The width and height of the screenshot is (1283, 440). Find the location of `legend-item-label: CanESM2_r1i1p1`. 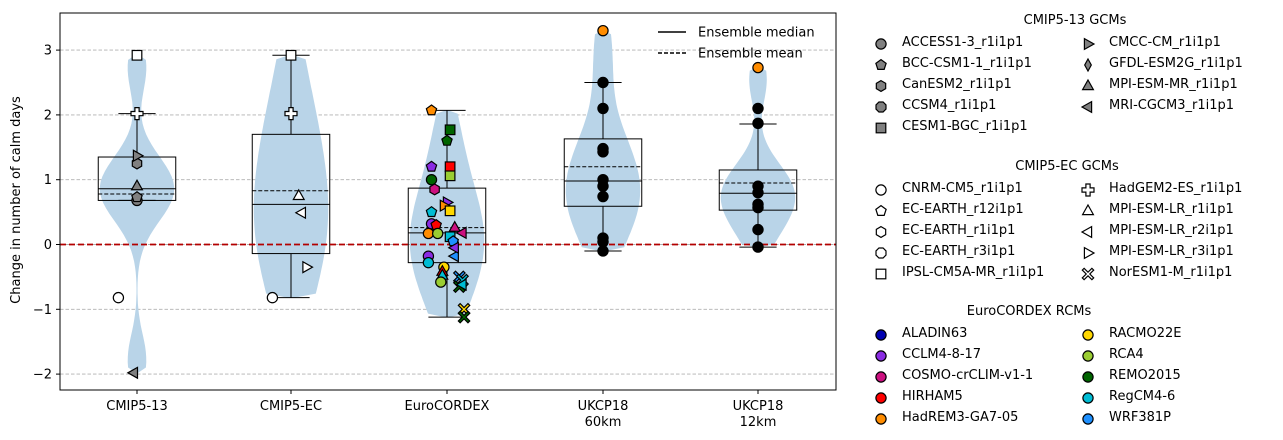

legend-item-label: CanESM2_r1i1p1 is located at coordinates (957, 84).